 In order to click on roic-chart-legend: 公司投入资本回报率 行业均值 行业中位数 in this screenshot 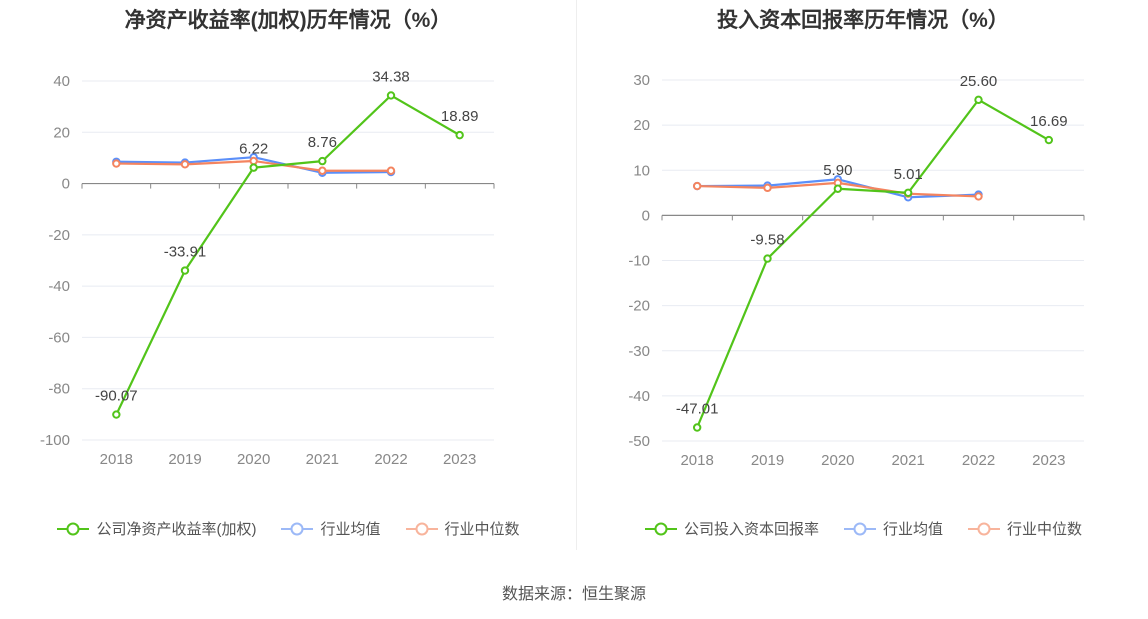, I will do `click(863, 528)`.